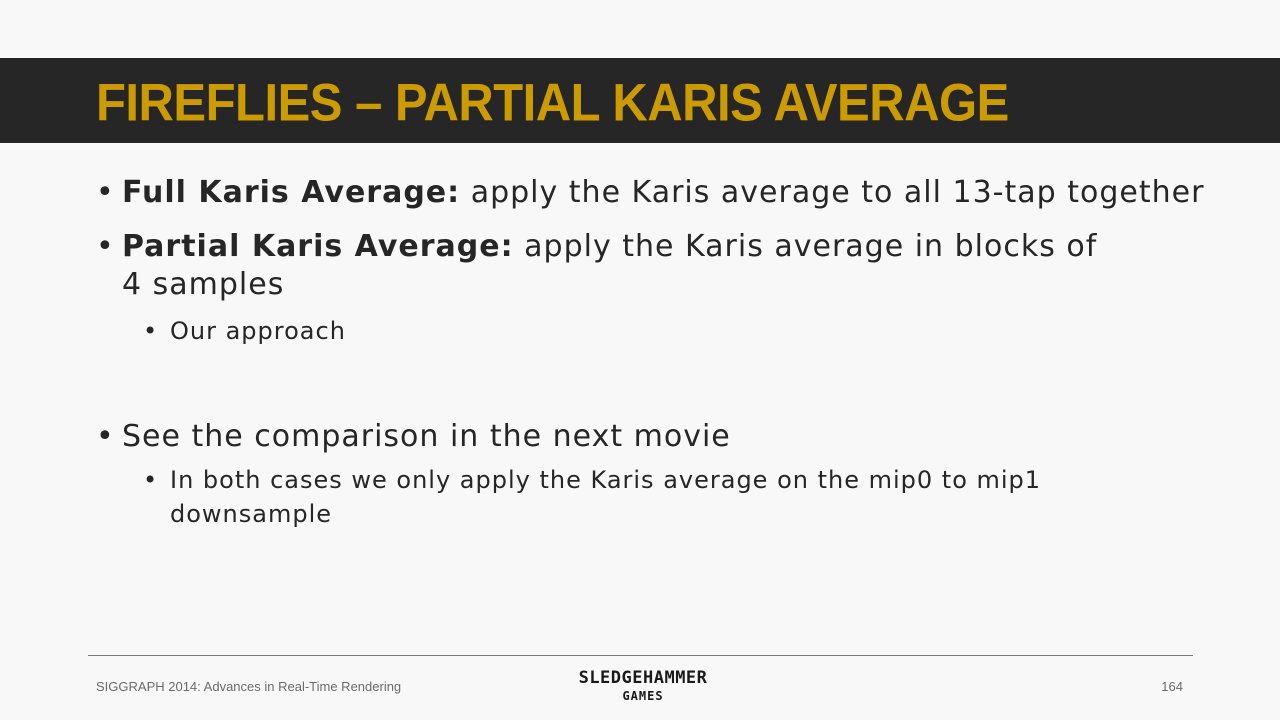 The width and height of the screenshot is (1280, 720). I want to click on sub-bullet-our-approach: • Our approach, so click(673, 331).